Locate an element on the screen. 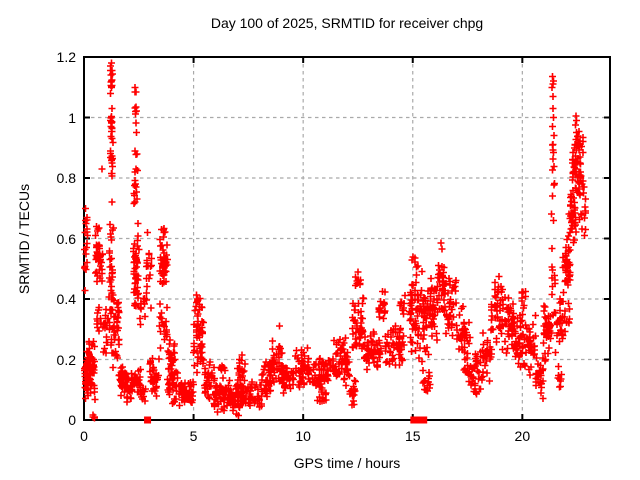  x-axis-label: GPS time / hours is located at coordinates (347, 463).